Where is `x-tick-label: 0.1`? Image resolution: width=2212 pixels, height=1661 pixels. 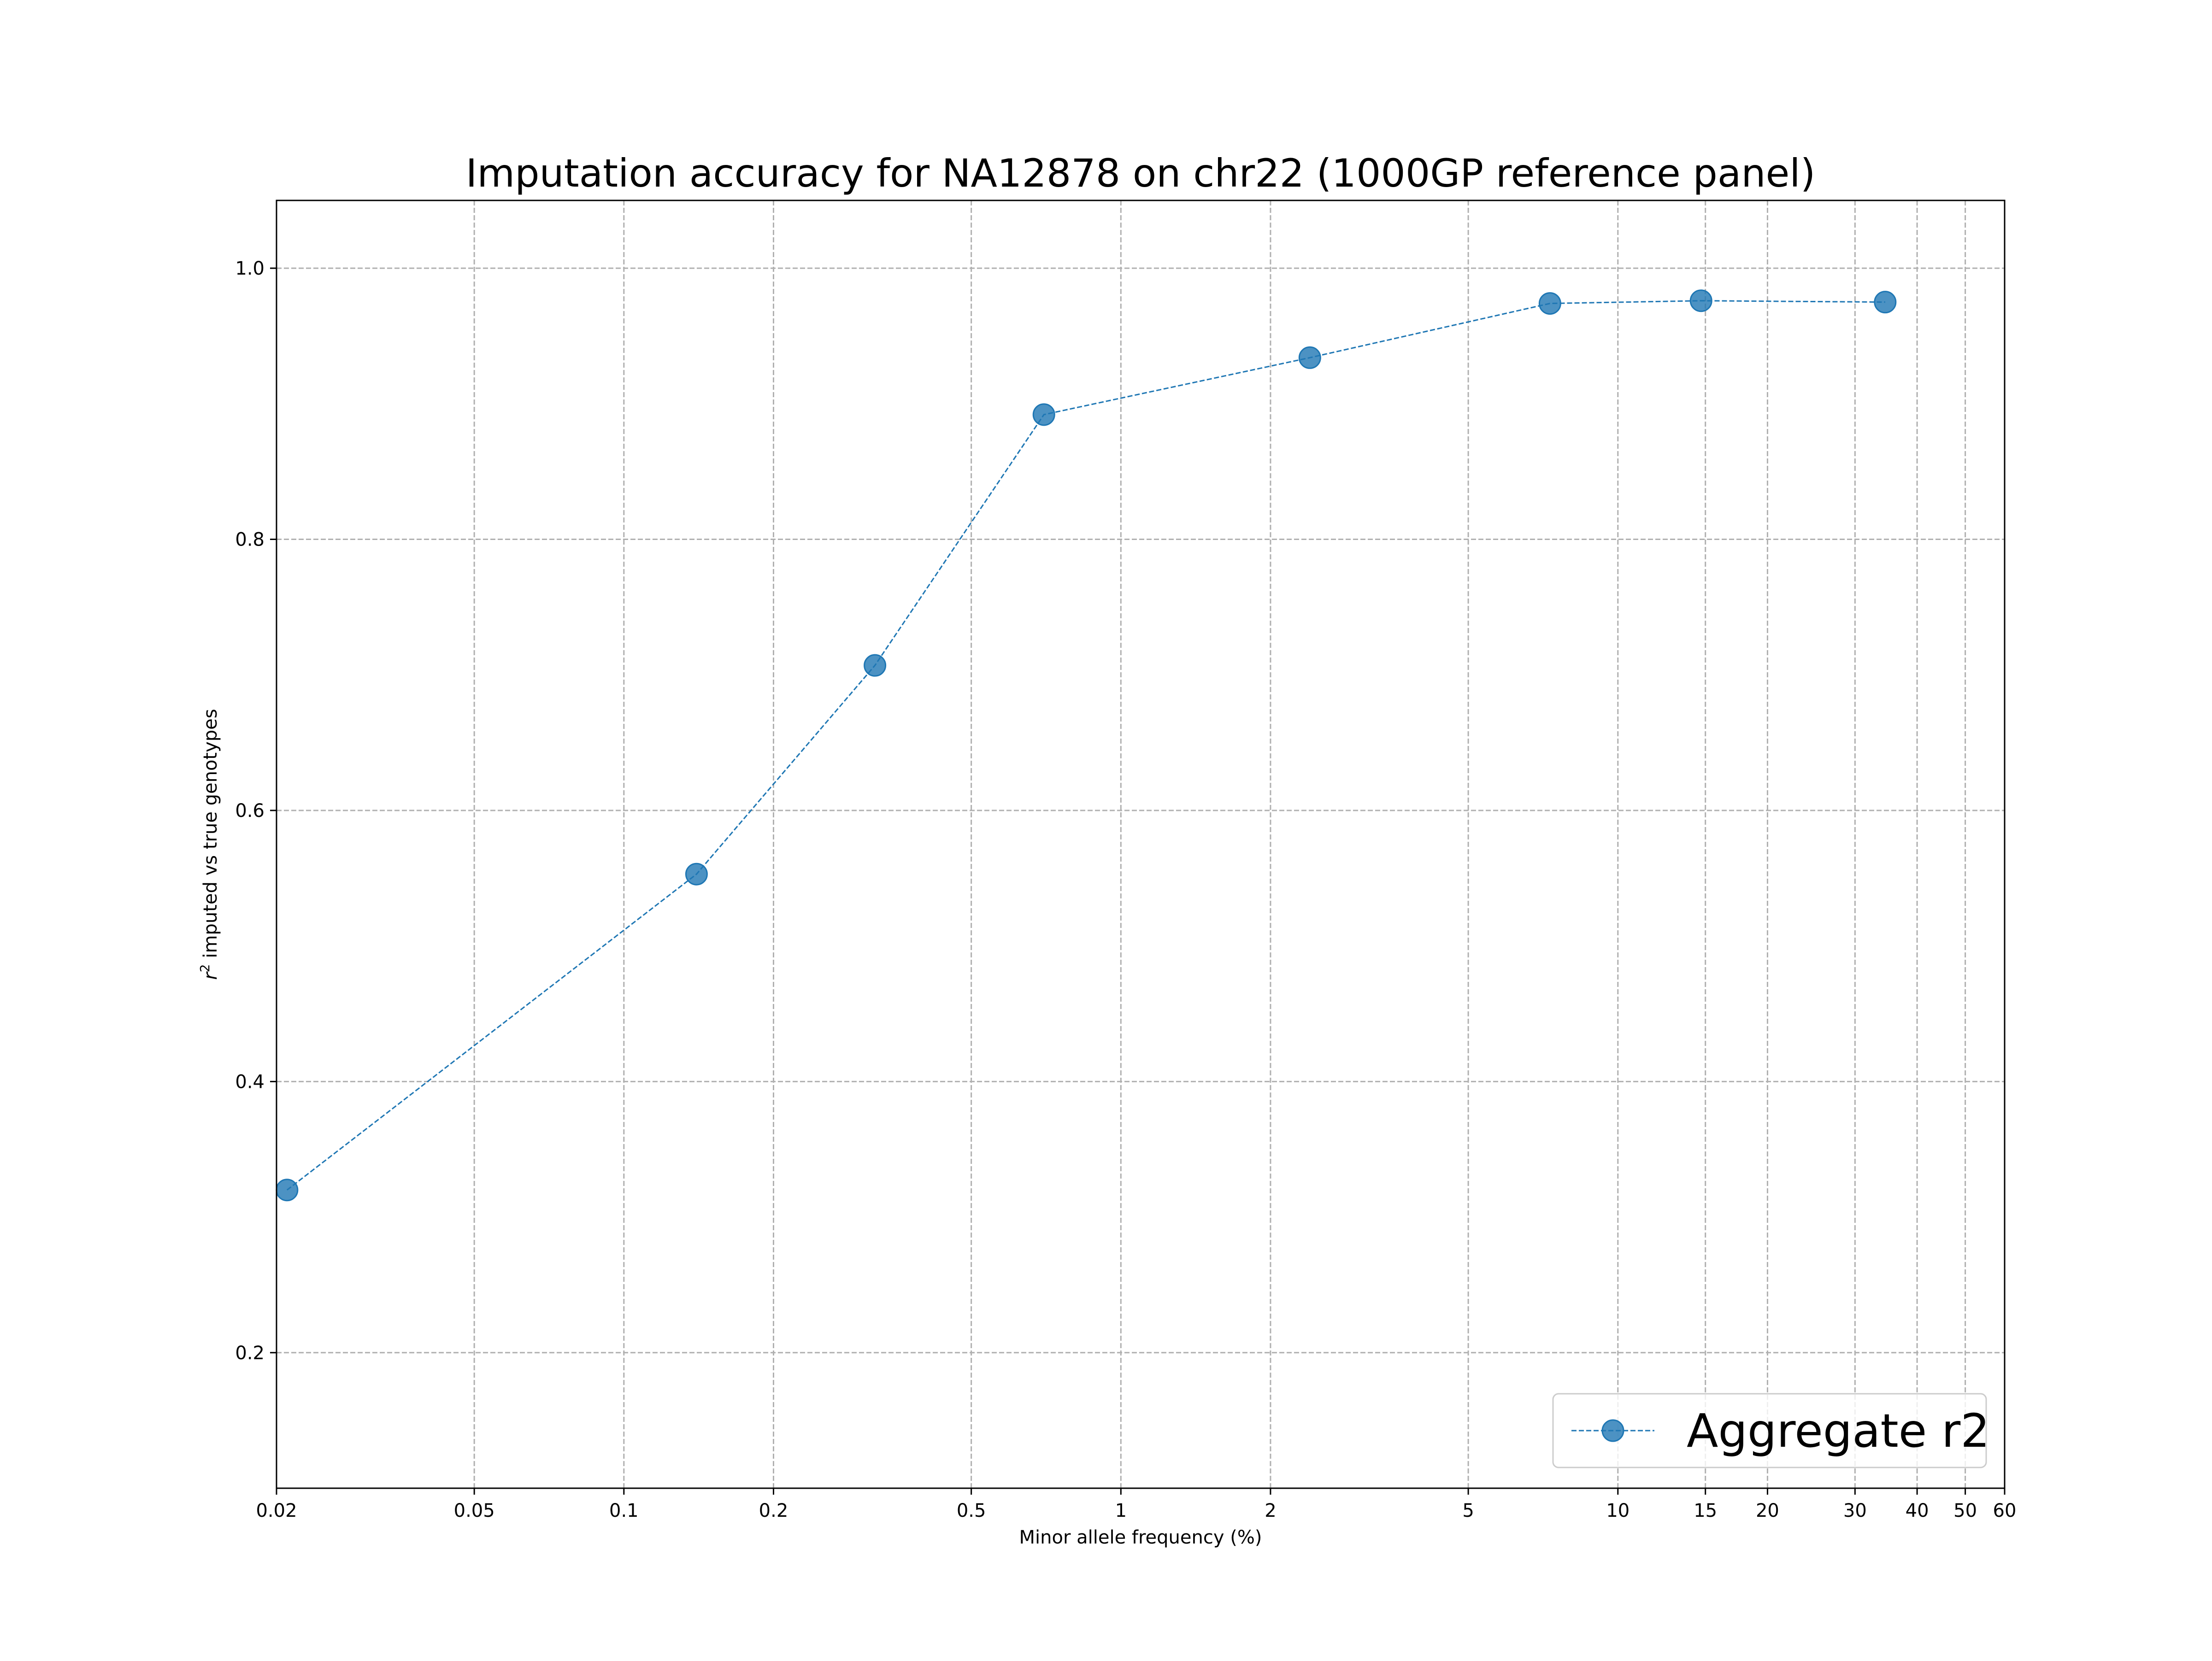 x-tick-label: 0.1 is located at coordinates (624, 1510).